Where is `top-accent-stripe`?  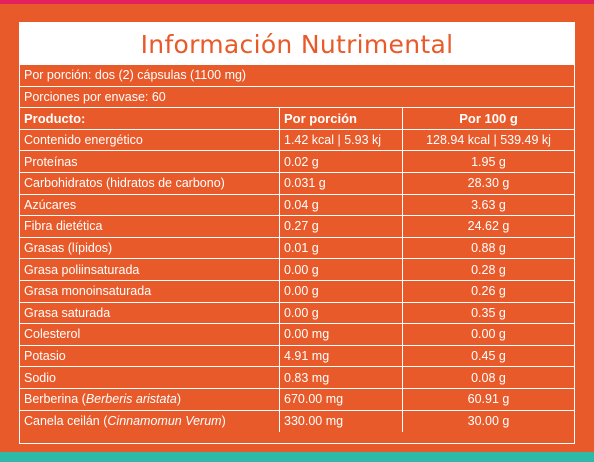 top-accent-stripe is located at coordinates (297, 2).